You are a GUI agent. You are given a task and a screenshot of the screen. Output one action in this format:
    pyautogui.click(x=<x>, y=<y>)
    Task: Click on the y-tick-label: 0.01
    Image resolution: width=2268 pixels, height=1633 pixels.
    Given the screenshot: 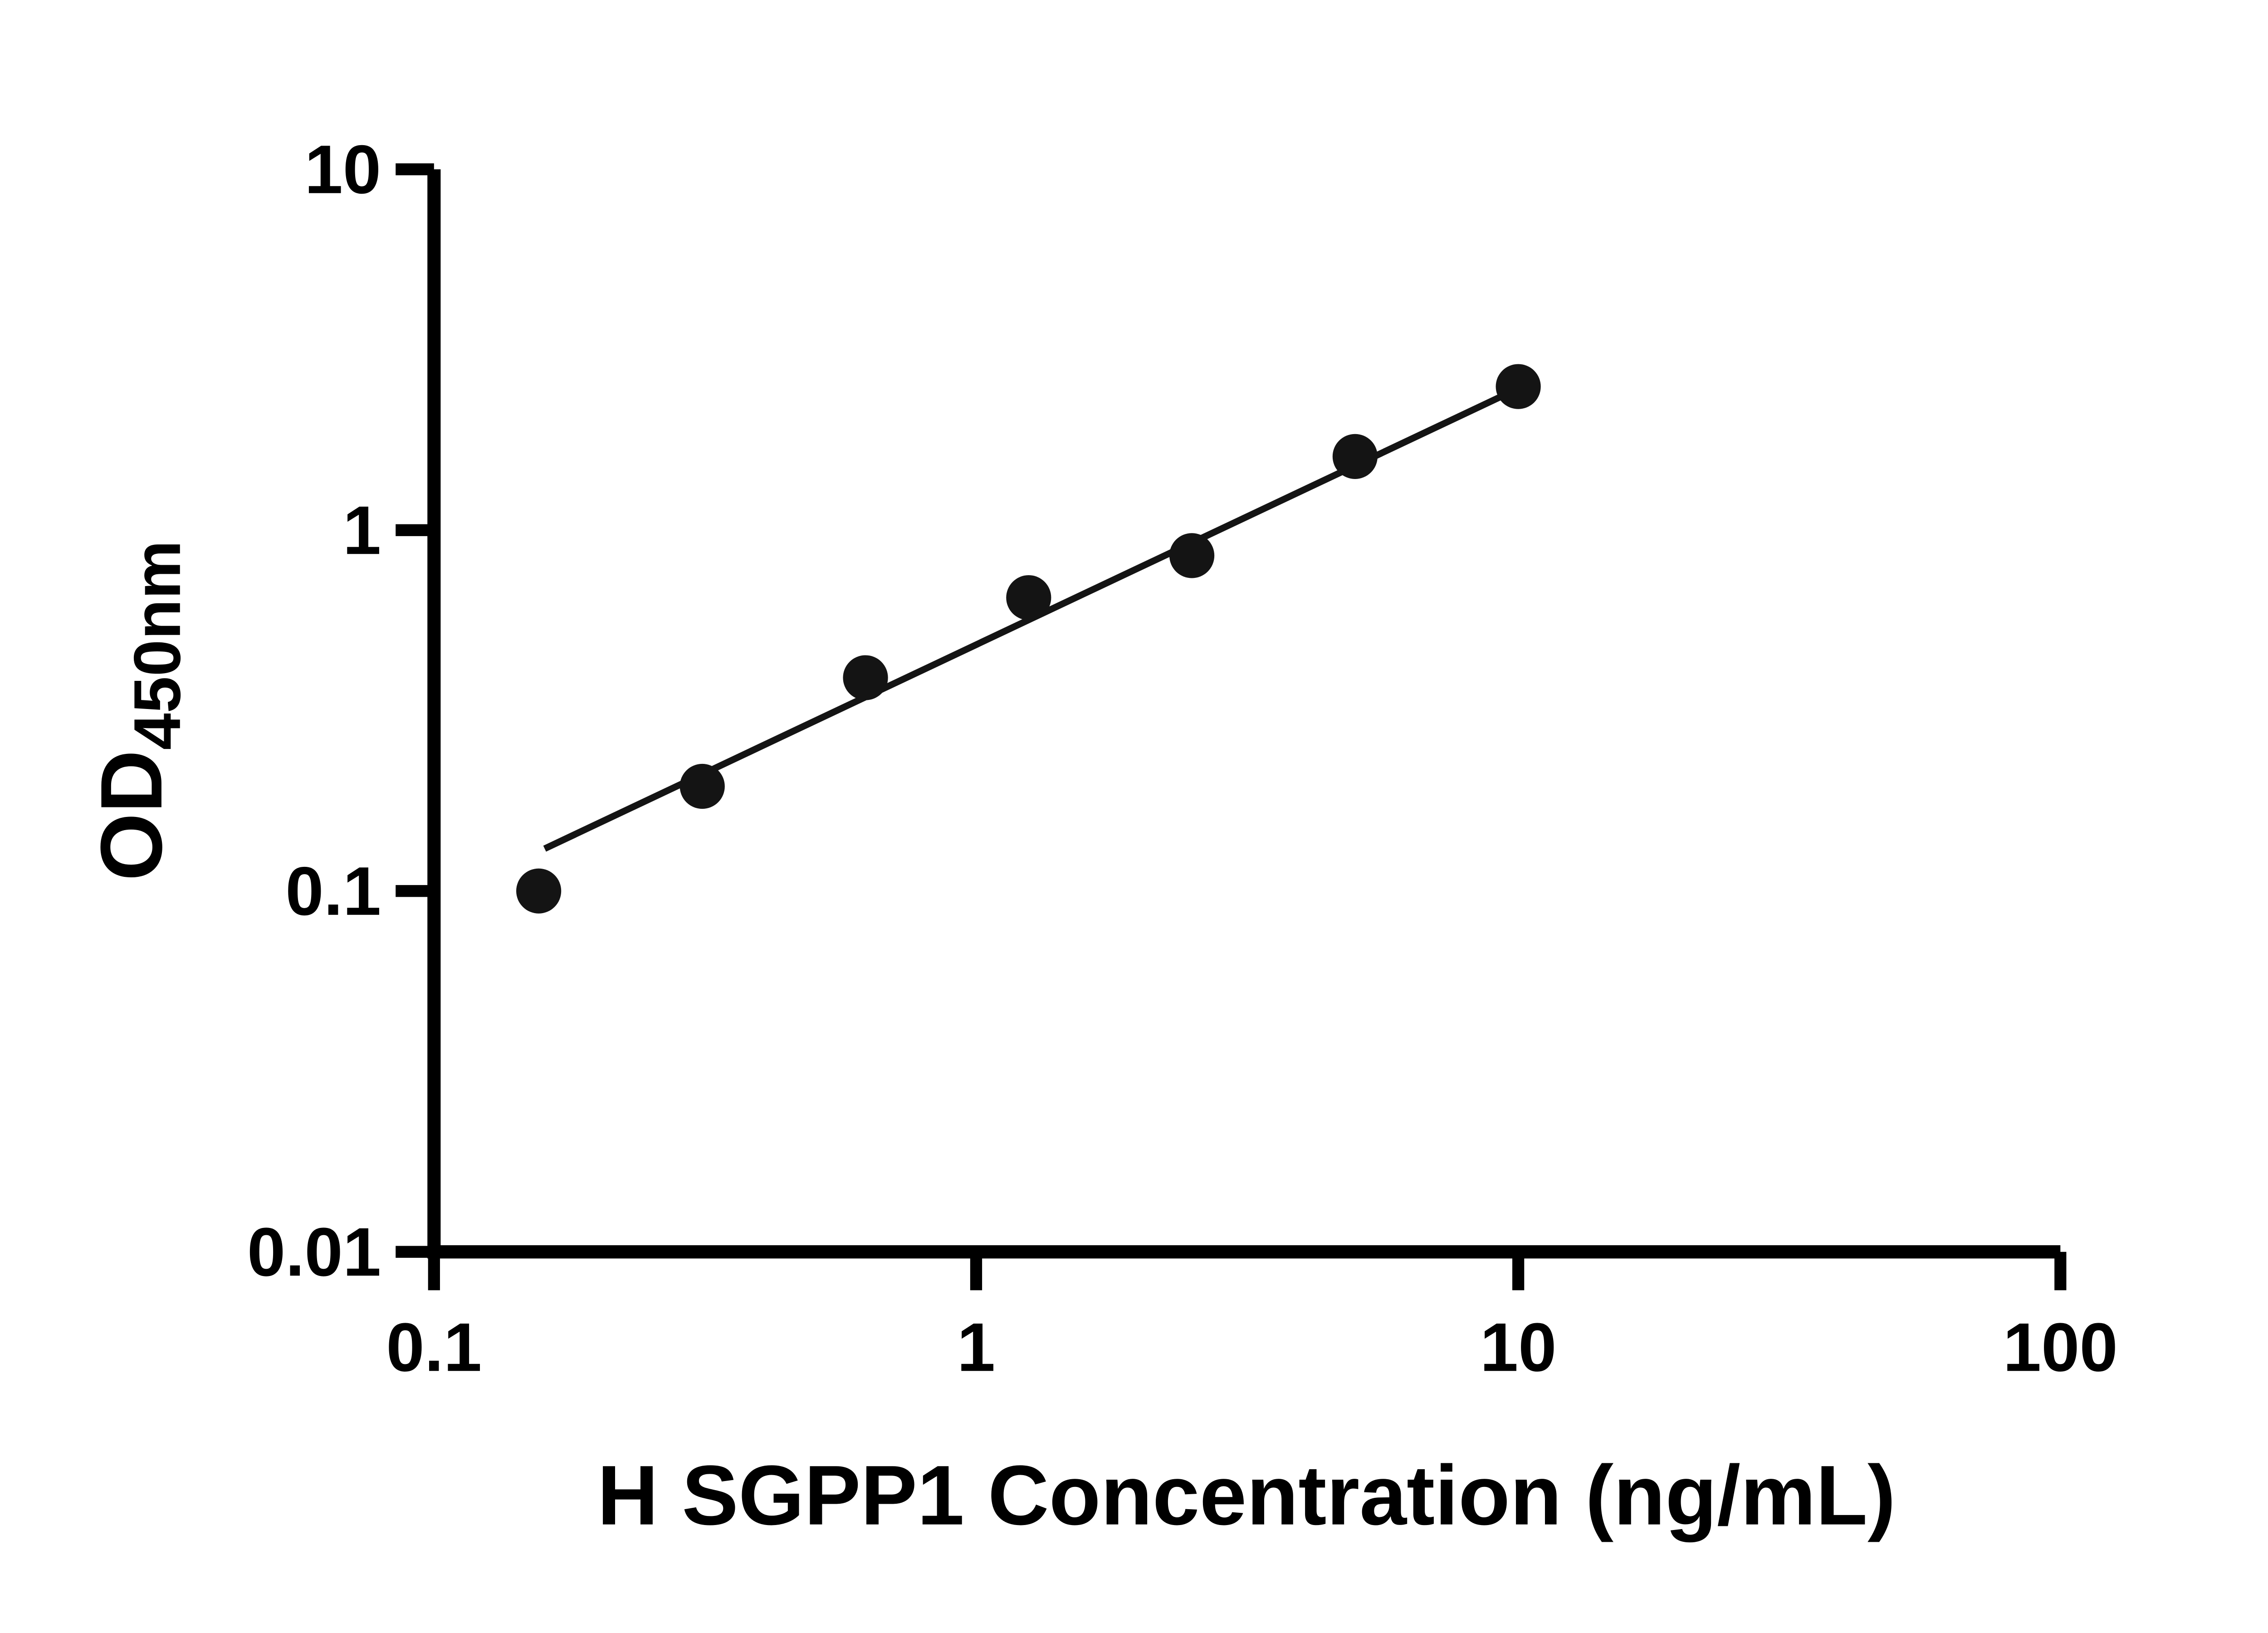 What is the action you would take?
    pyautogui.click(x=314, y=1252)
    